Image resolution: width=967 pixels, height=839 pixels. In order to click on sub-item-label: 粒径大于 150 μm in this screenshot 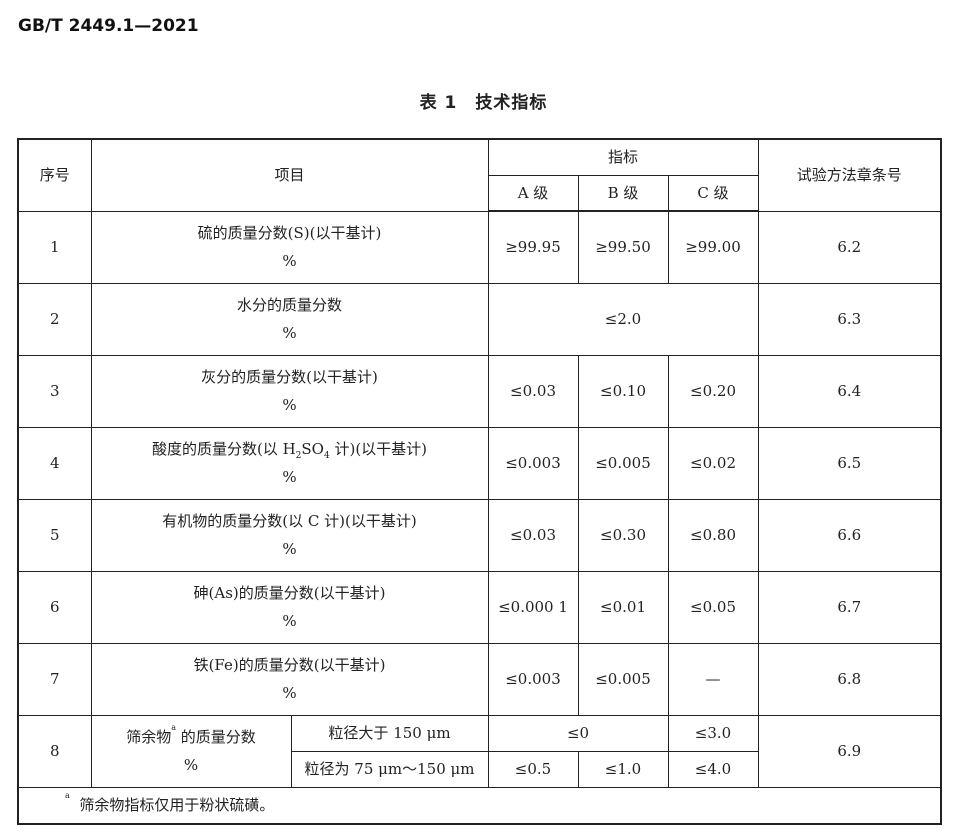, I will do `click(389, 733)`.